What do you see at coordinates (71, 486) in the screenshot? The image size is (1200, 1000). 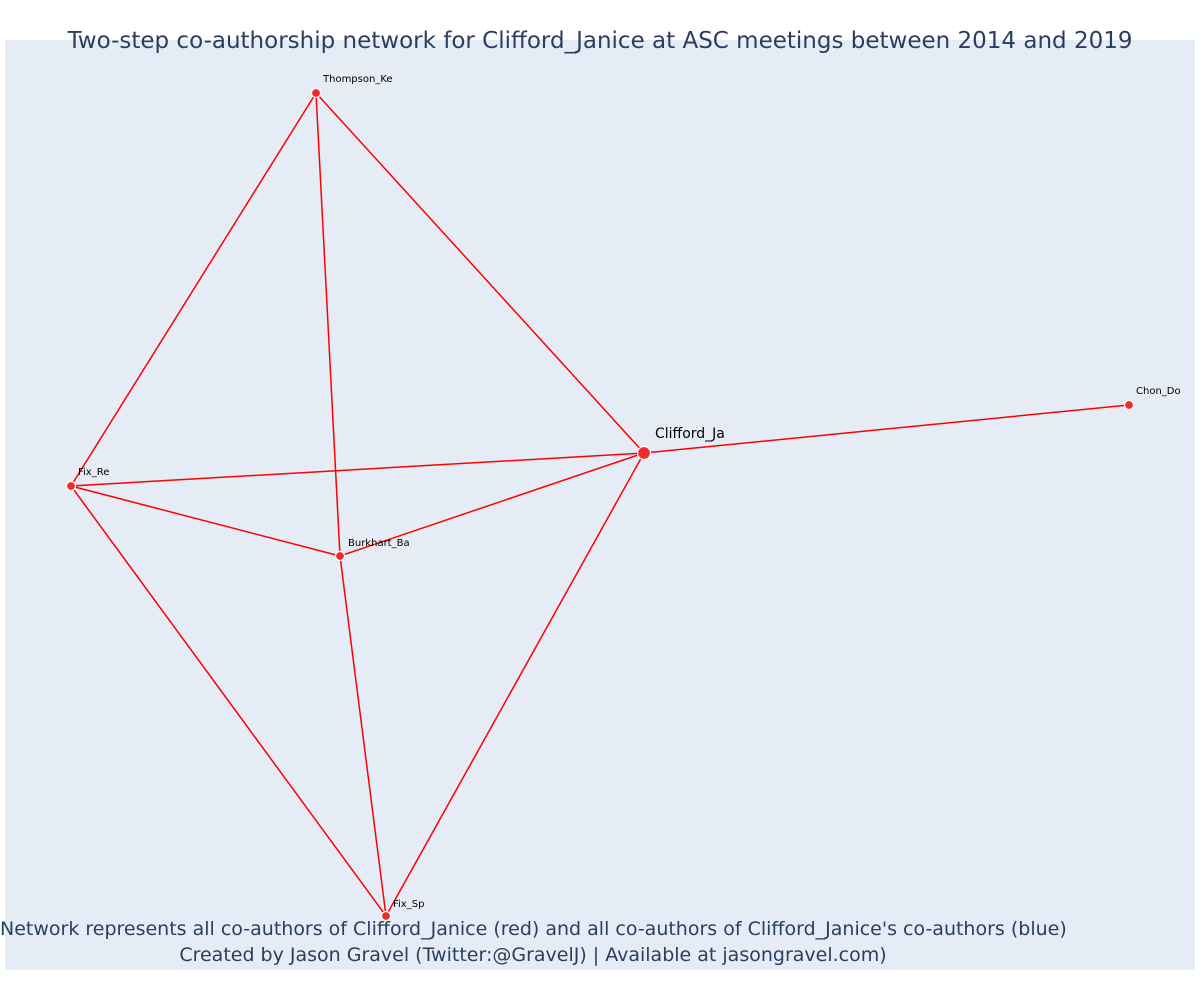 I see `node-fix_re` at bounding box center [71, 486].